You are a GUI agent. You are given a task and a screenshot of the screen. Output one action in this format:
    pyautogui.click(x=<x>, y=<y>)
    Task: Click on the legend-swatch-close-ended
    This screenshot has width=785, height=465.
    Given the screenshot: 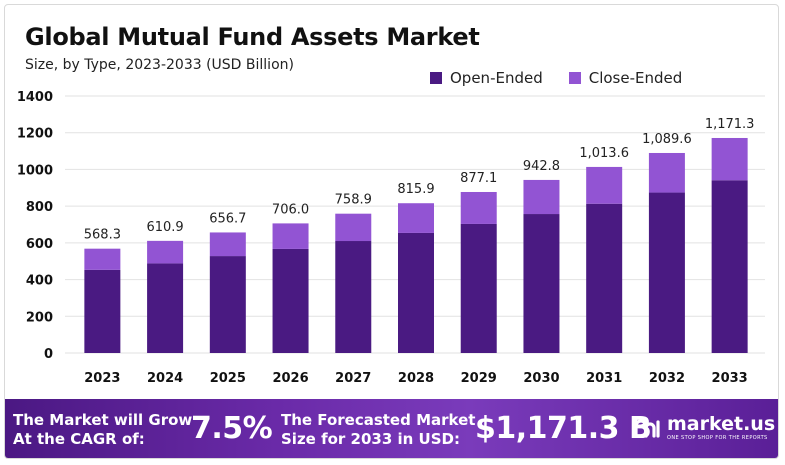 What is the action you would take?
    pyautogui.click(x=574, y=78)
    